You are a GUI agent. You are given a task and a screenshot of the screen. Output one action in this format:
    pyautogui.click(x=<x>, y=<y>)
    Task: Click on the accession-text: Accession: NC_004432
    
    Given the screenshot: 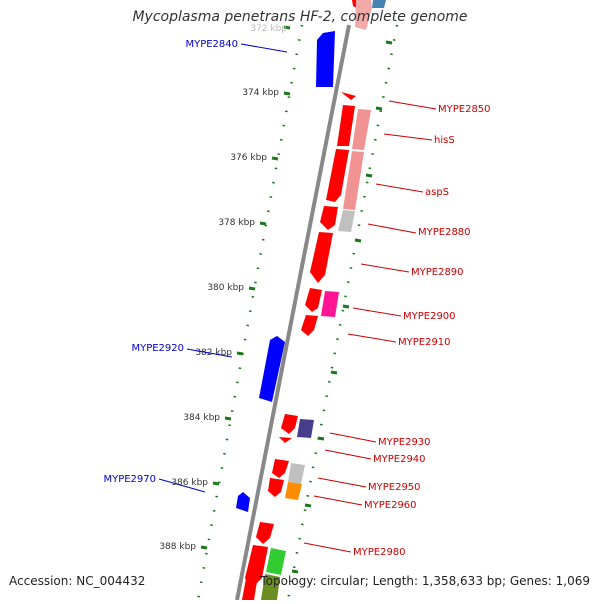 What is the action you would take?
    pyautogui.click(x=77, y=581)
    